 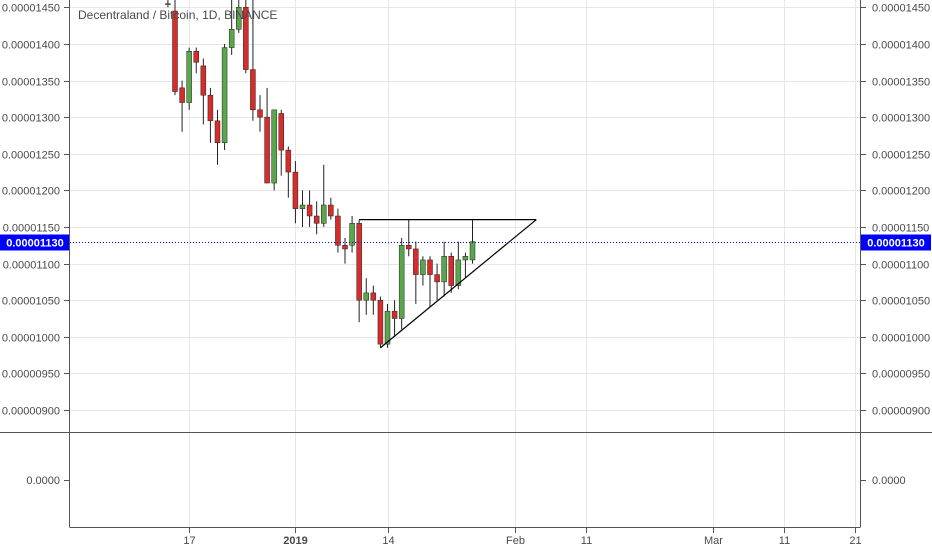 I want to click on last-price-tag-left, so click(x=34, y=242).